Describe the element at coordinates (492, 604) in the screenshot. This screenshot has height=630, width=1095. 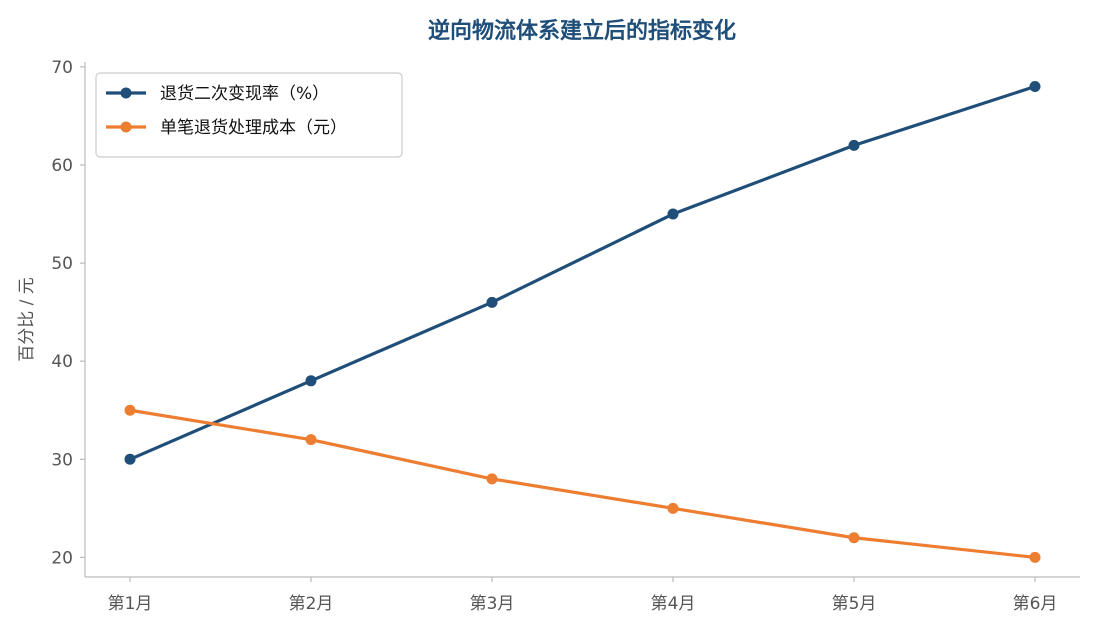
I see `x-tick-label: 第3月` at that location.